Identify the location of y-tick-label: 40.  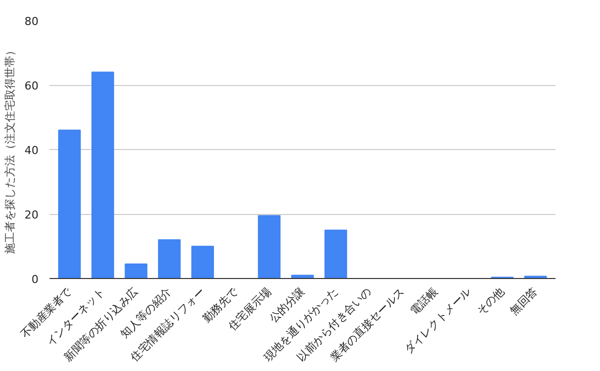
(31, 150).